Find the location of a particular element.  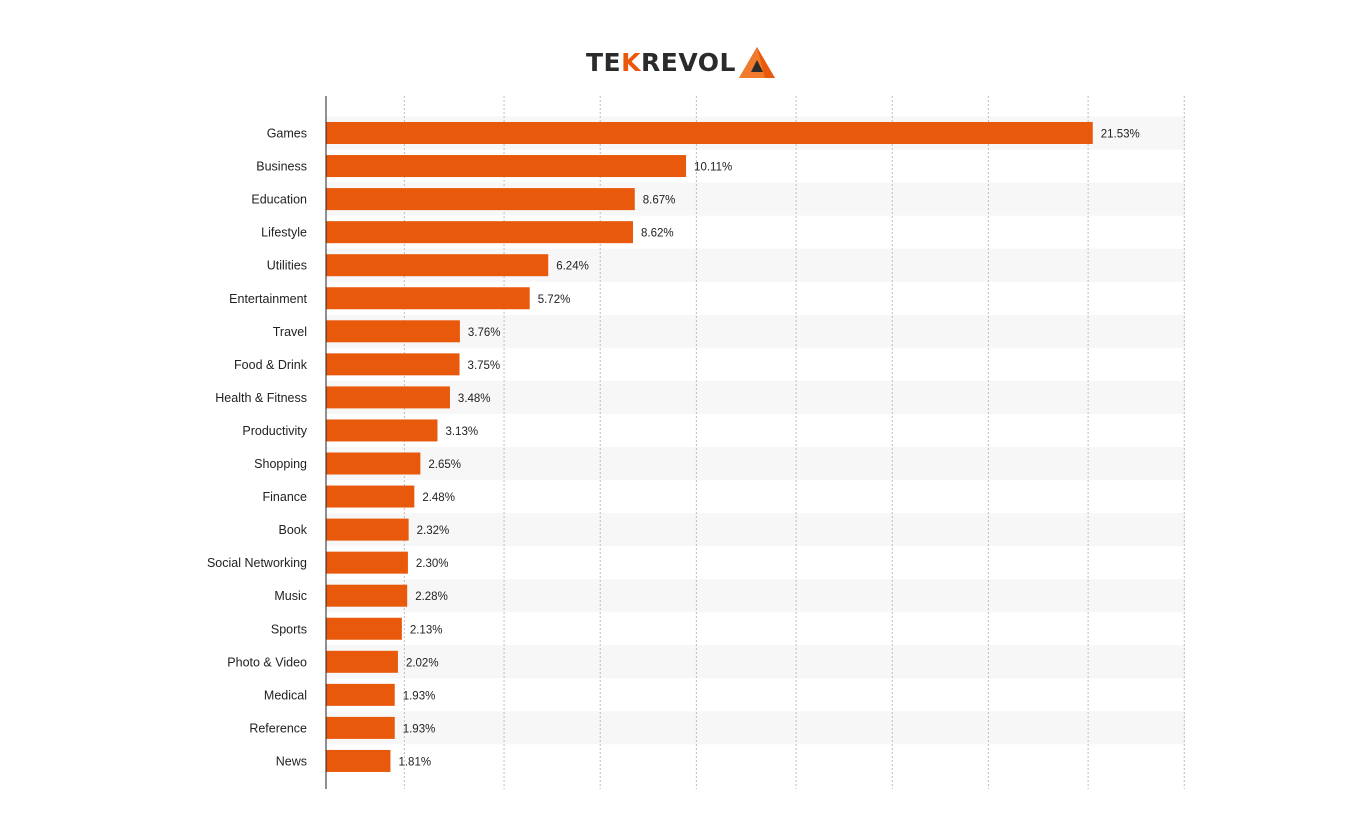

category-label: Reference is located at coordinates (278, 728).